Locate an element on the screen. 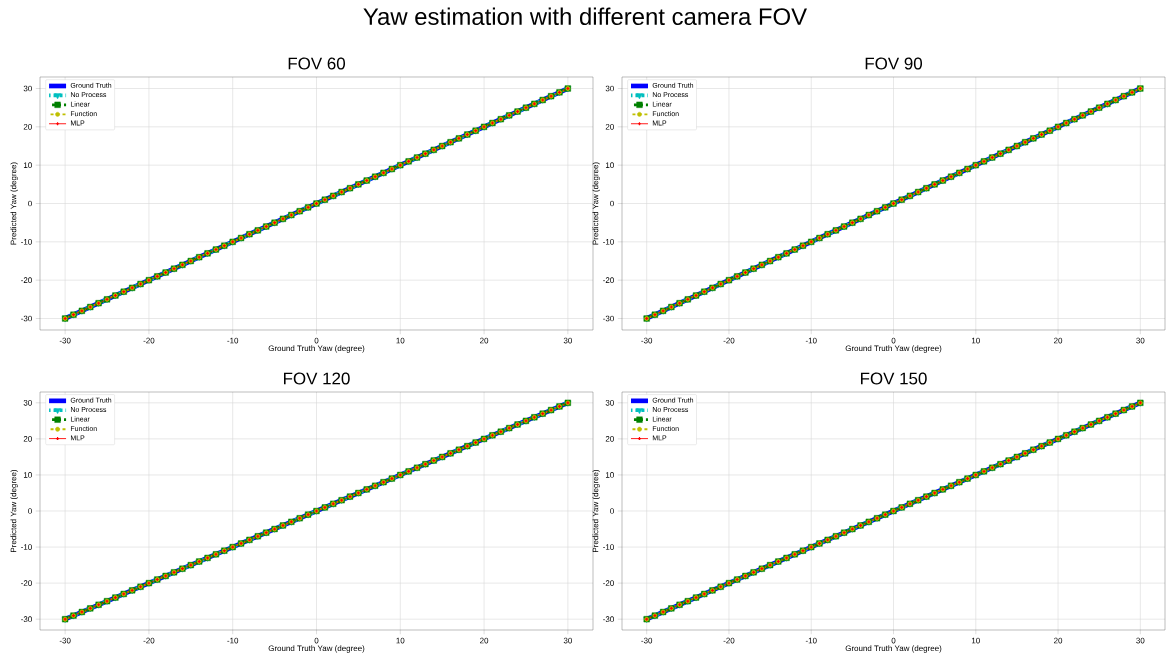  chart-title: FOV 90 is located at coordinates (894, 63).